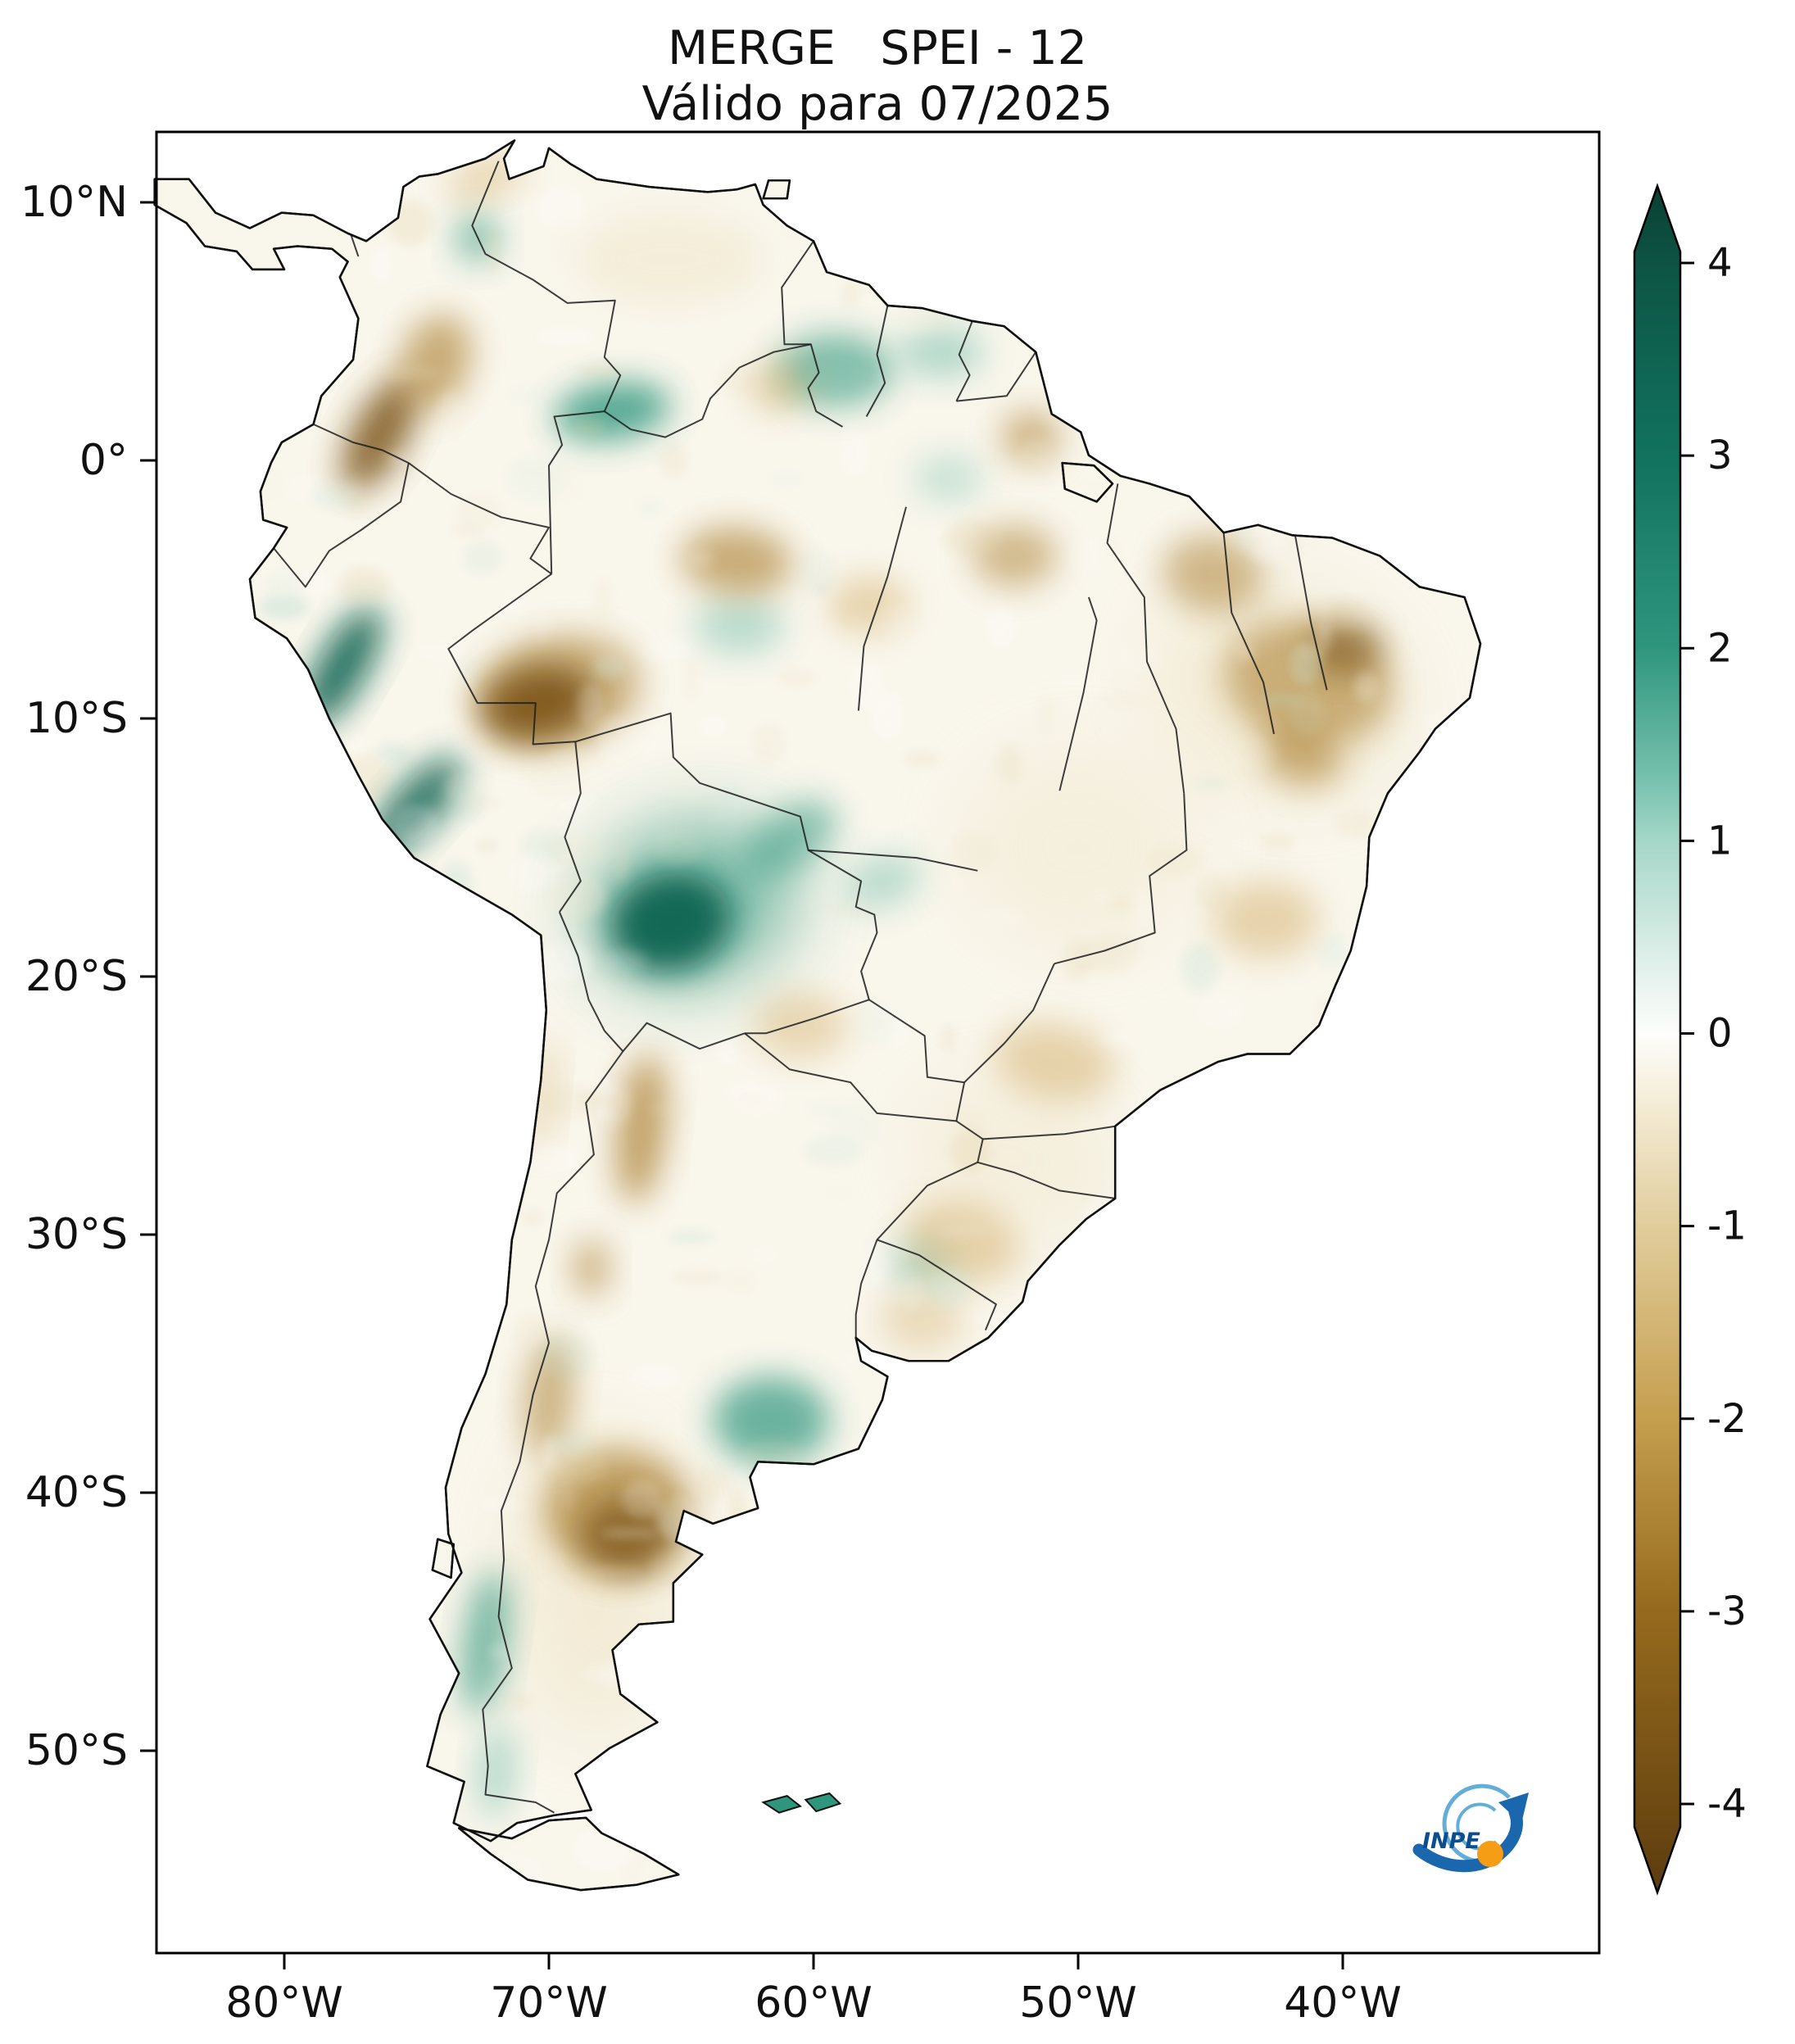 The image size is (1795, 2044). Describe the element at coordinates (1213, 574) in the screenshot. I see `anomaly-maranhao` at that location.